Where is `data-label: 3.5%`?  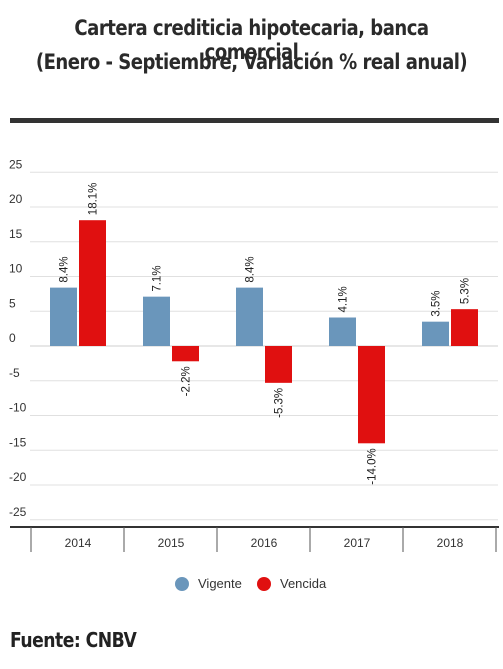
data-label: 3.5% is located at coordinates (437, 303).